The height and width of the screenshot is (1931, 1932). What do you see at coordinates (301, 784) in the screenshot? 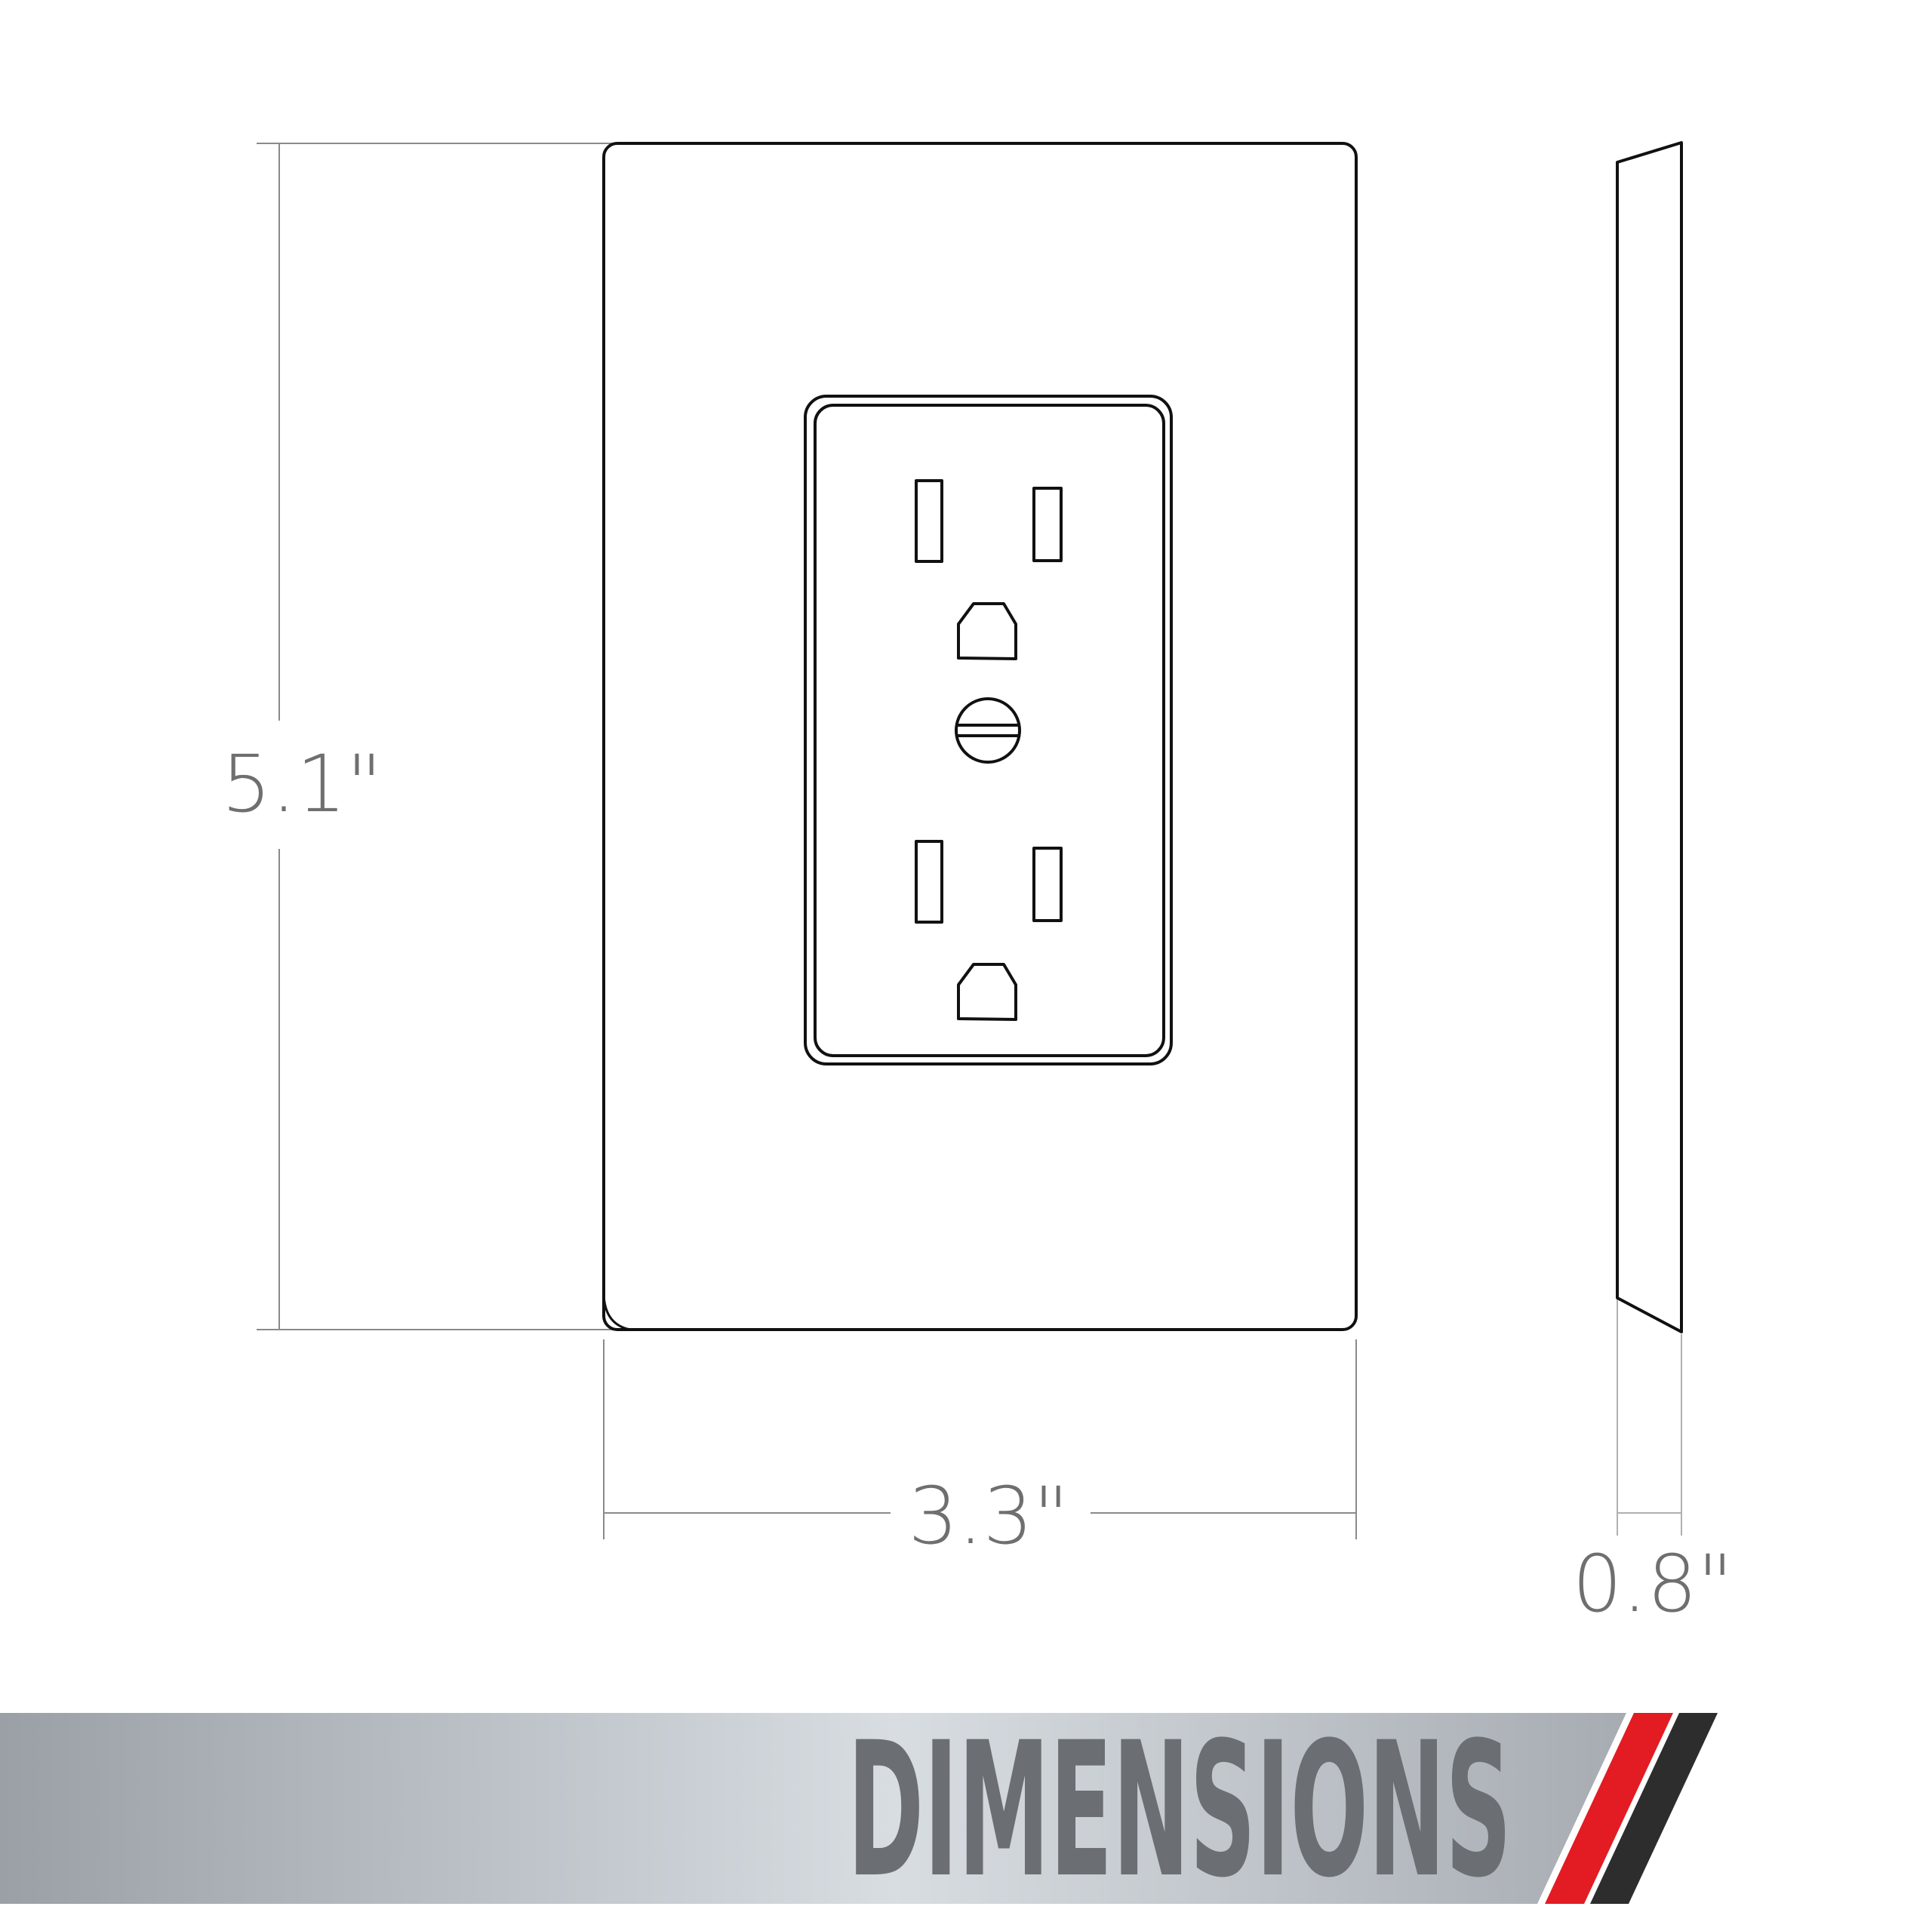
I see `height-label: 5.1"` at bounding box center [301, 784].